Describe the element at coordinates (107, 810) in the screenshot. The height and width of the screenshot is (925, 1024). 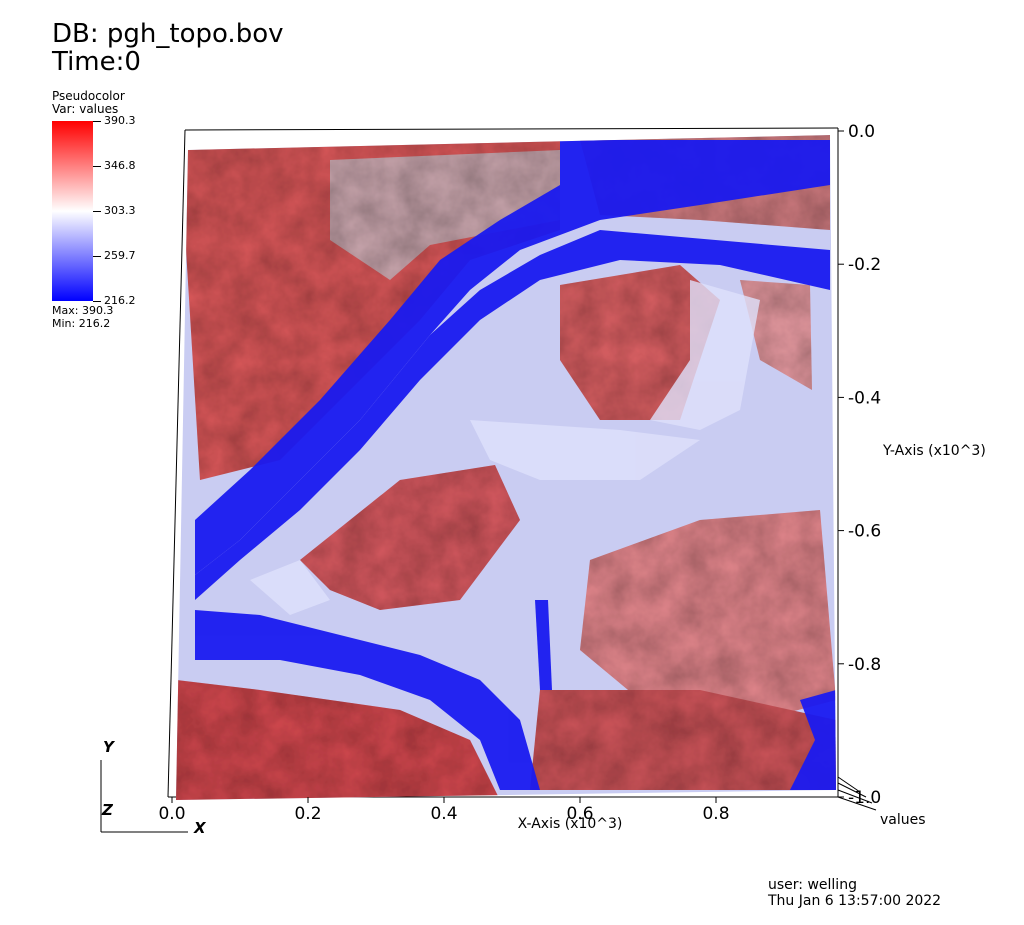
I see `triad-z-label: Z` at that location.